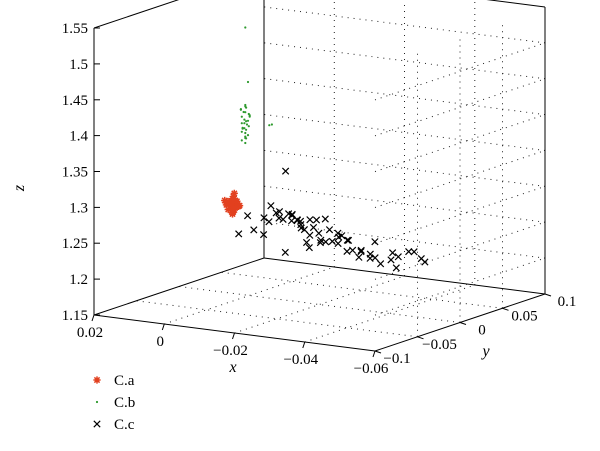 This screenshot has width=600, height=451. Describe the element at coordinates (439, 345) in the screenshot. I see `y-tick-label: −0.05` at that location.